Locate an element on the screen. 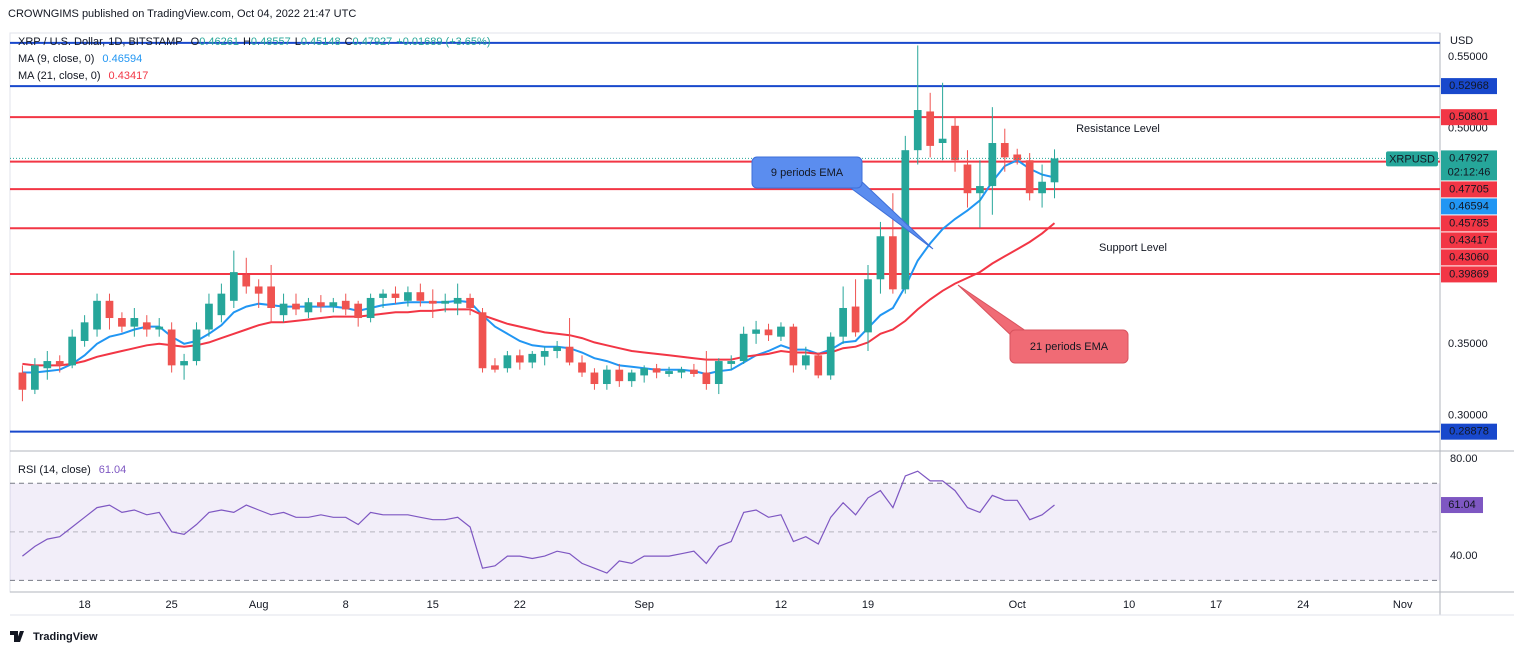 The height and width of the screenshot is (655, 1514). annotation: Support Level is located at coordinates (1133, 248).